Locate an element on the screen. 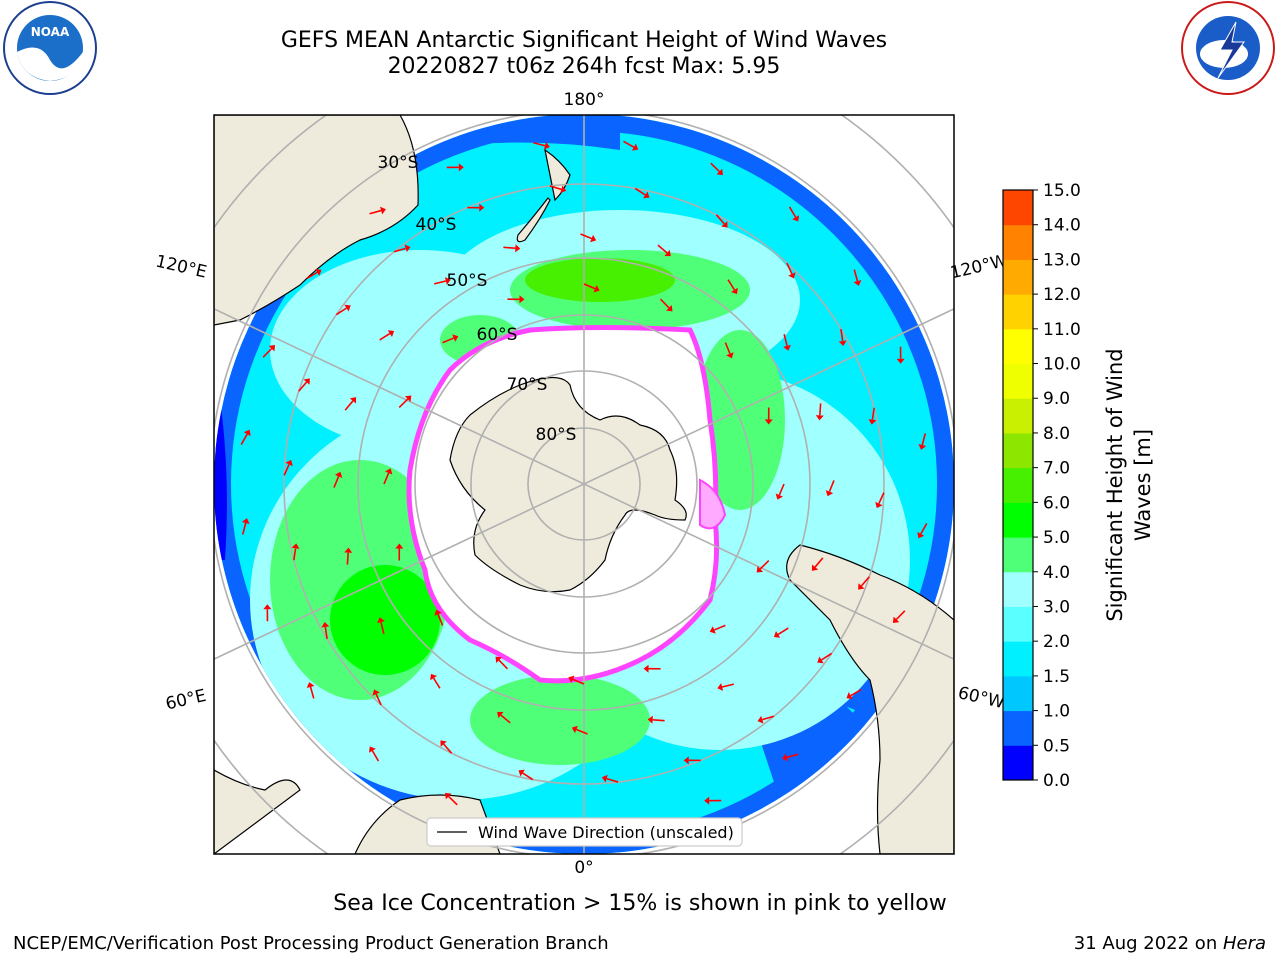 This screenshot has width=1280, height=960. chart-subtitle: 20220827 t06z 264h fcst Max: 5.95 is located at coordinates (584, 66).